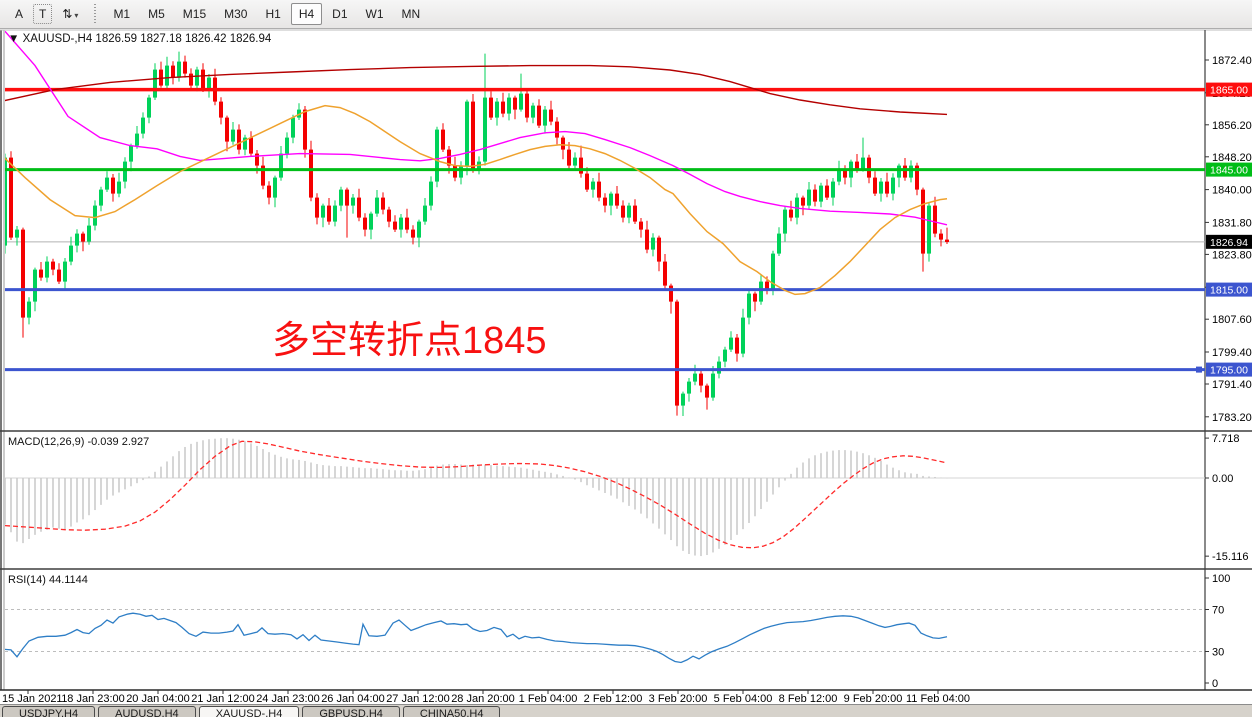  What do you see at coordinates (48, 580) in the screenshot?
I see `rsi-label: RSI(14) 44.1144` at bounding box center [48, 580].